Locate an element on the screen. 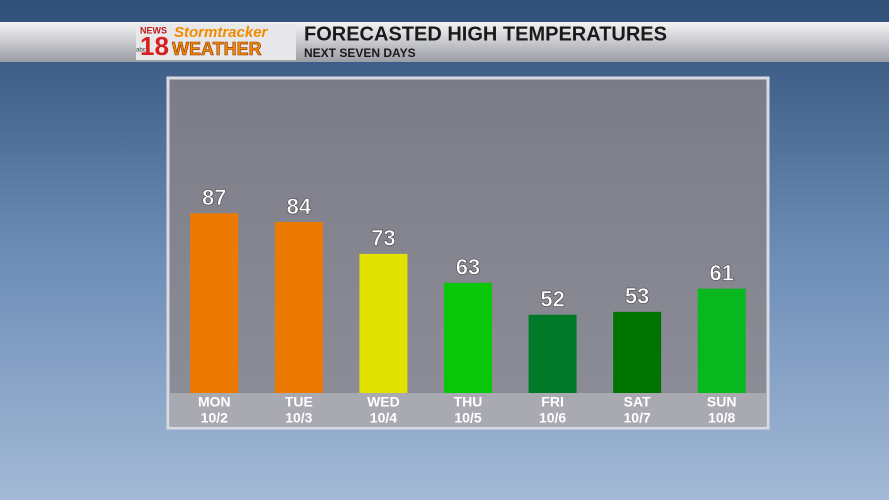  logo-channel: 18 is located at coordinates (154, 46).